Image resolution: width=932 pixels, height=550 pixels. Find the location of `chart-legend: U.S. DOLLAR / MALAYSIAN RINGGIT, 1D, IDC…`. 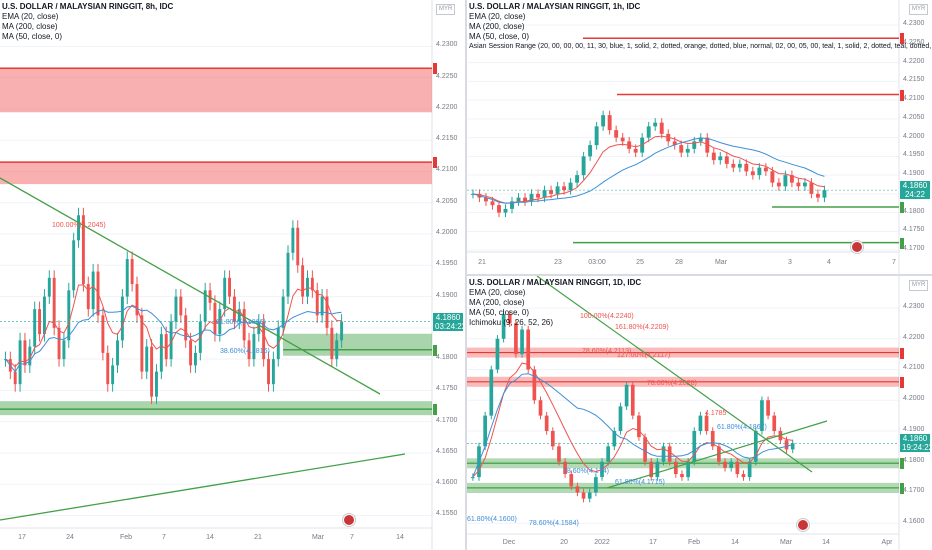

chart-legend: U.S. DOLLAR / MALAYSIAN RINGGIT, 1D, IDC… is located at coordinates (555, 303).